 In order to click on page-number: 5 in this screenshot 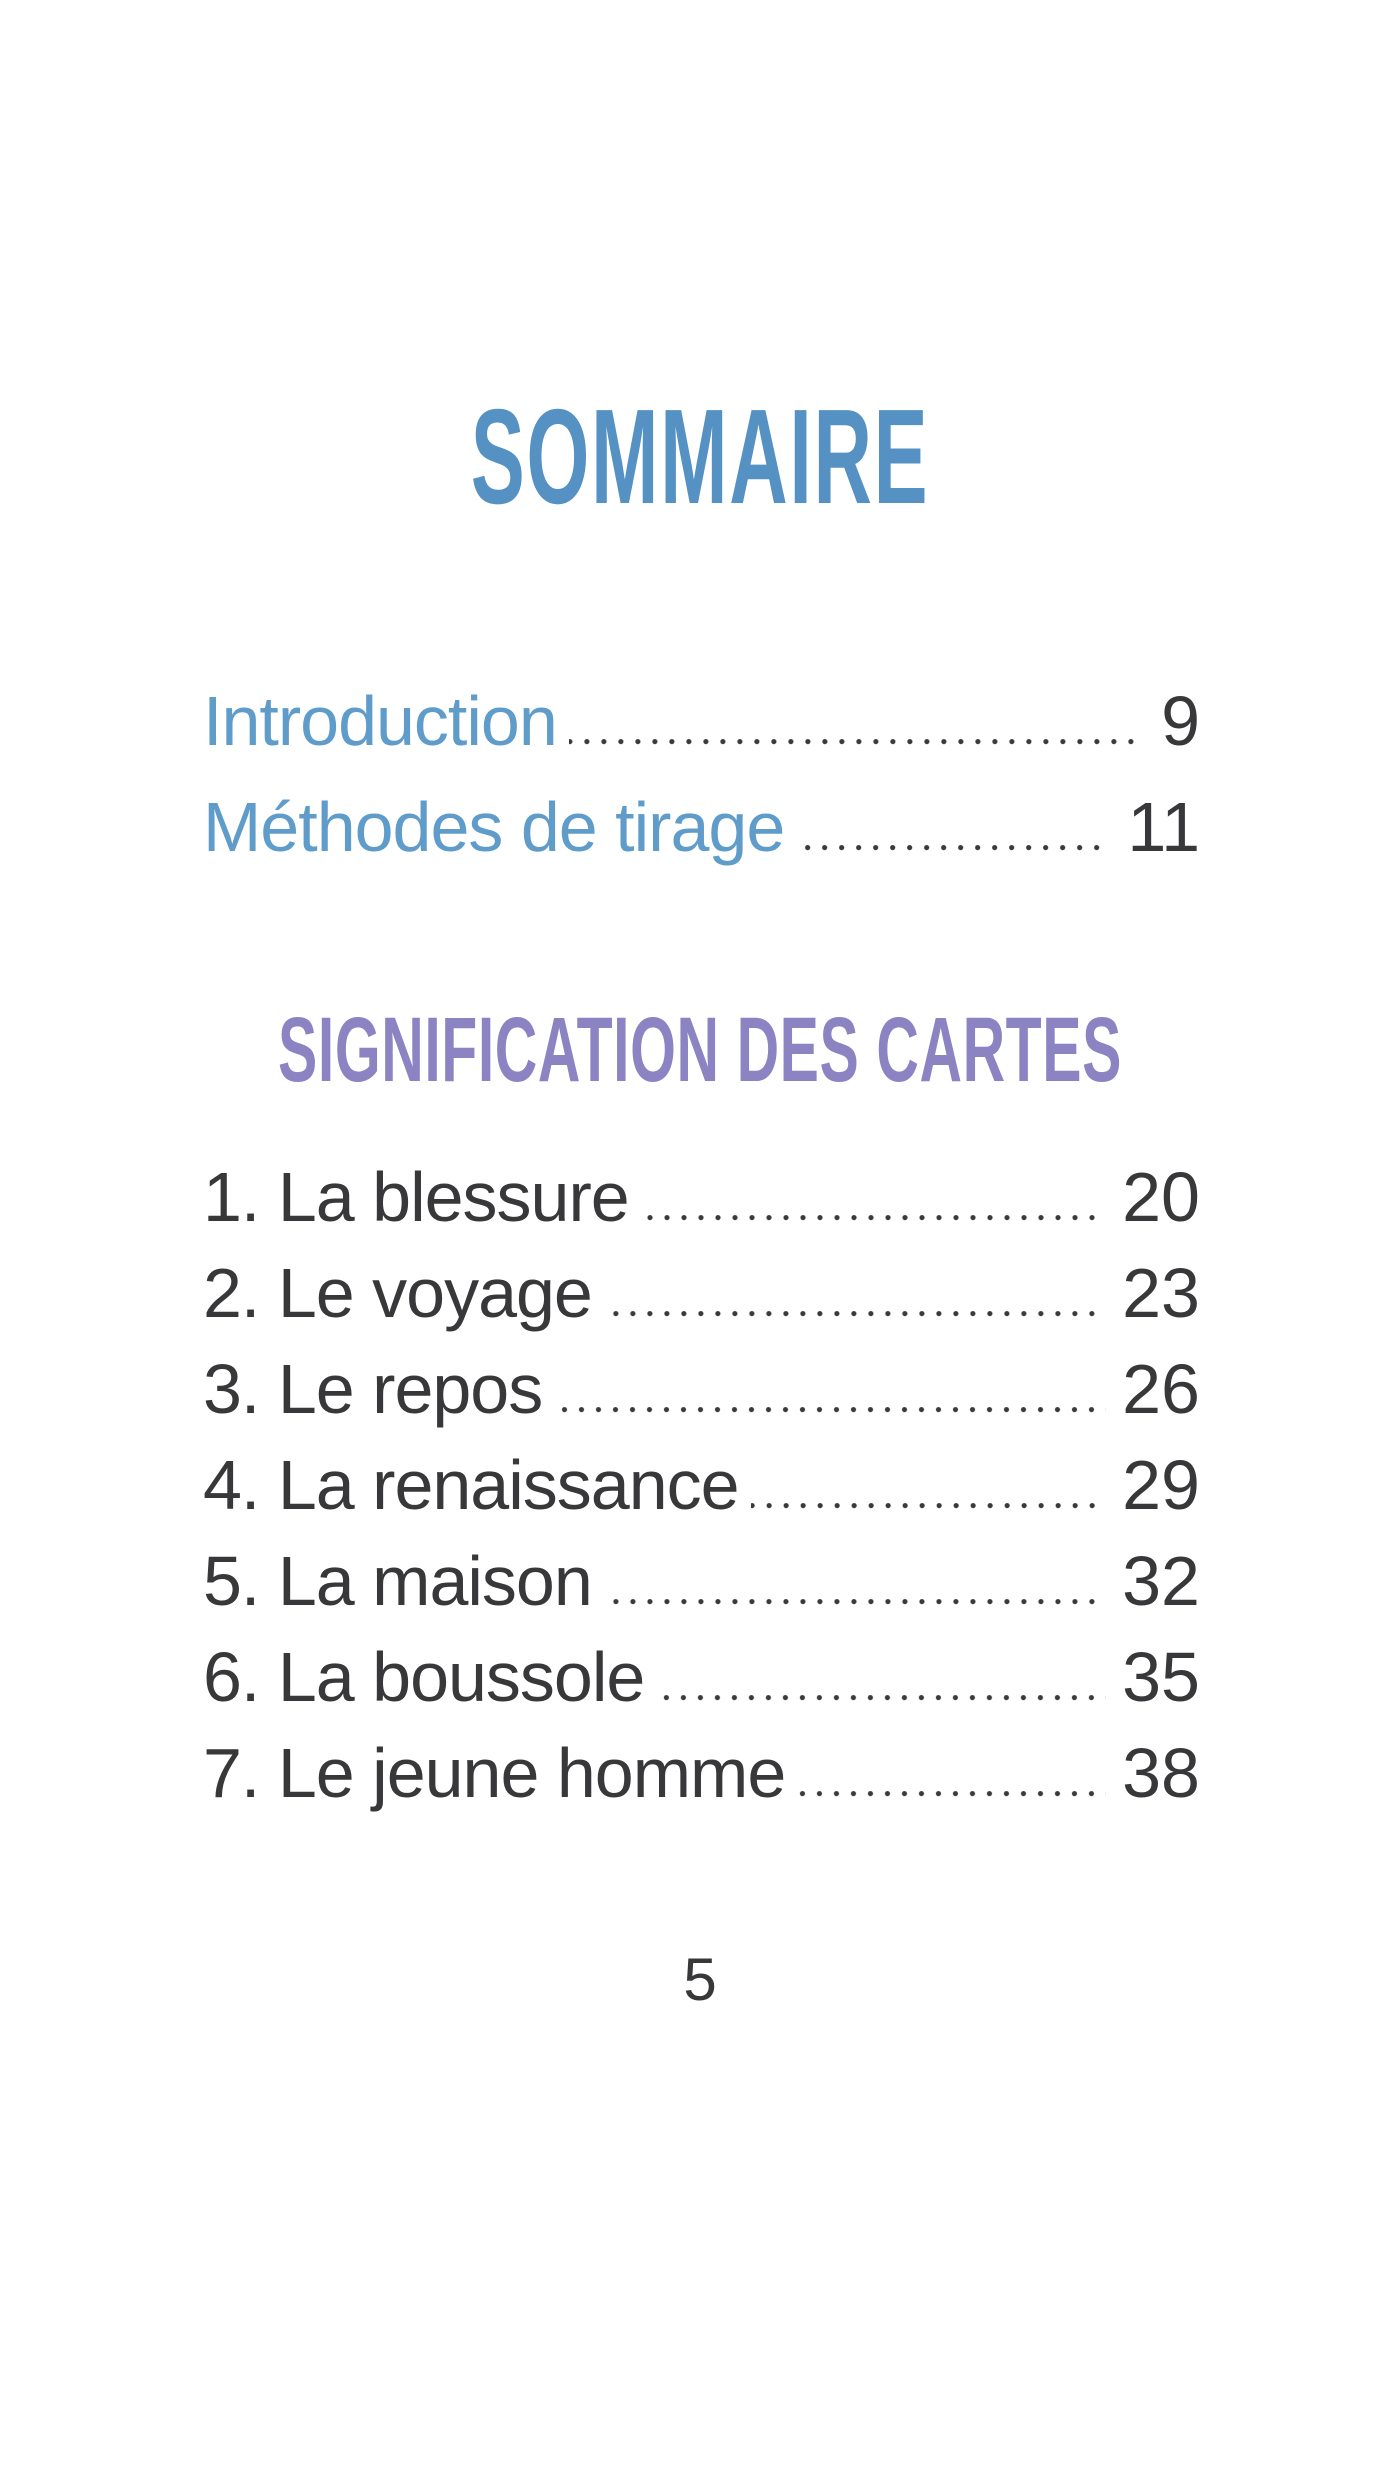, I will do `click(700, 1979)`.